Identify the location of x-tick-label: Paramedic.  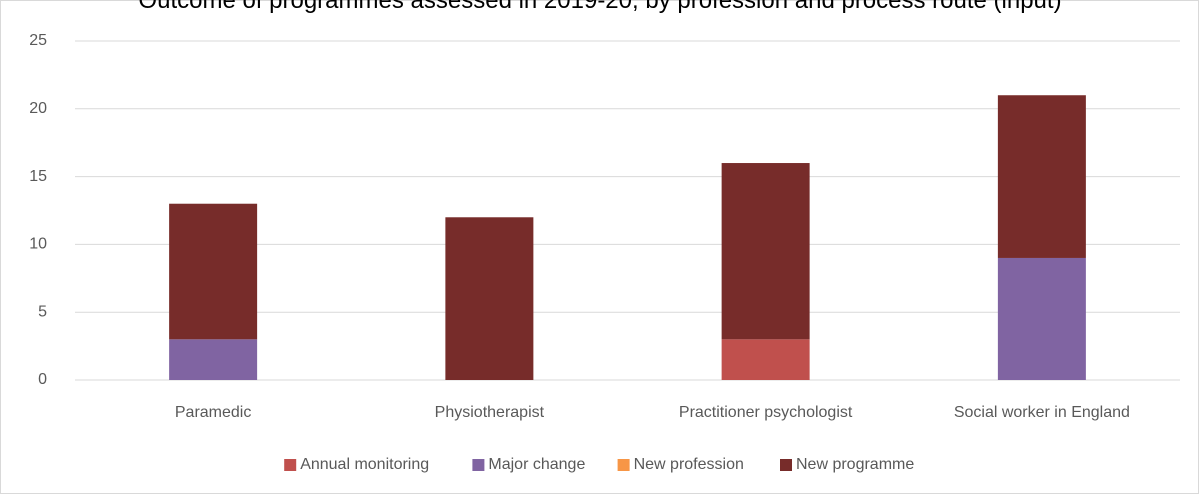
(213, 412).